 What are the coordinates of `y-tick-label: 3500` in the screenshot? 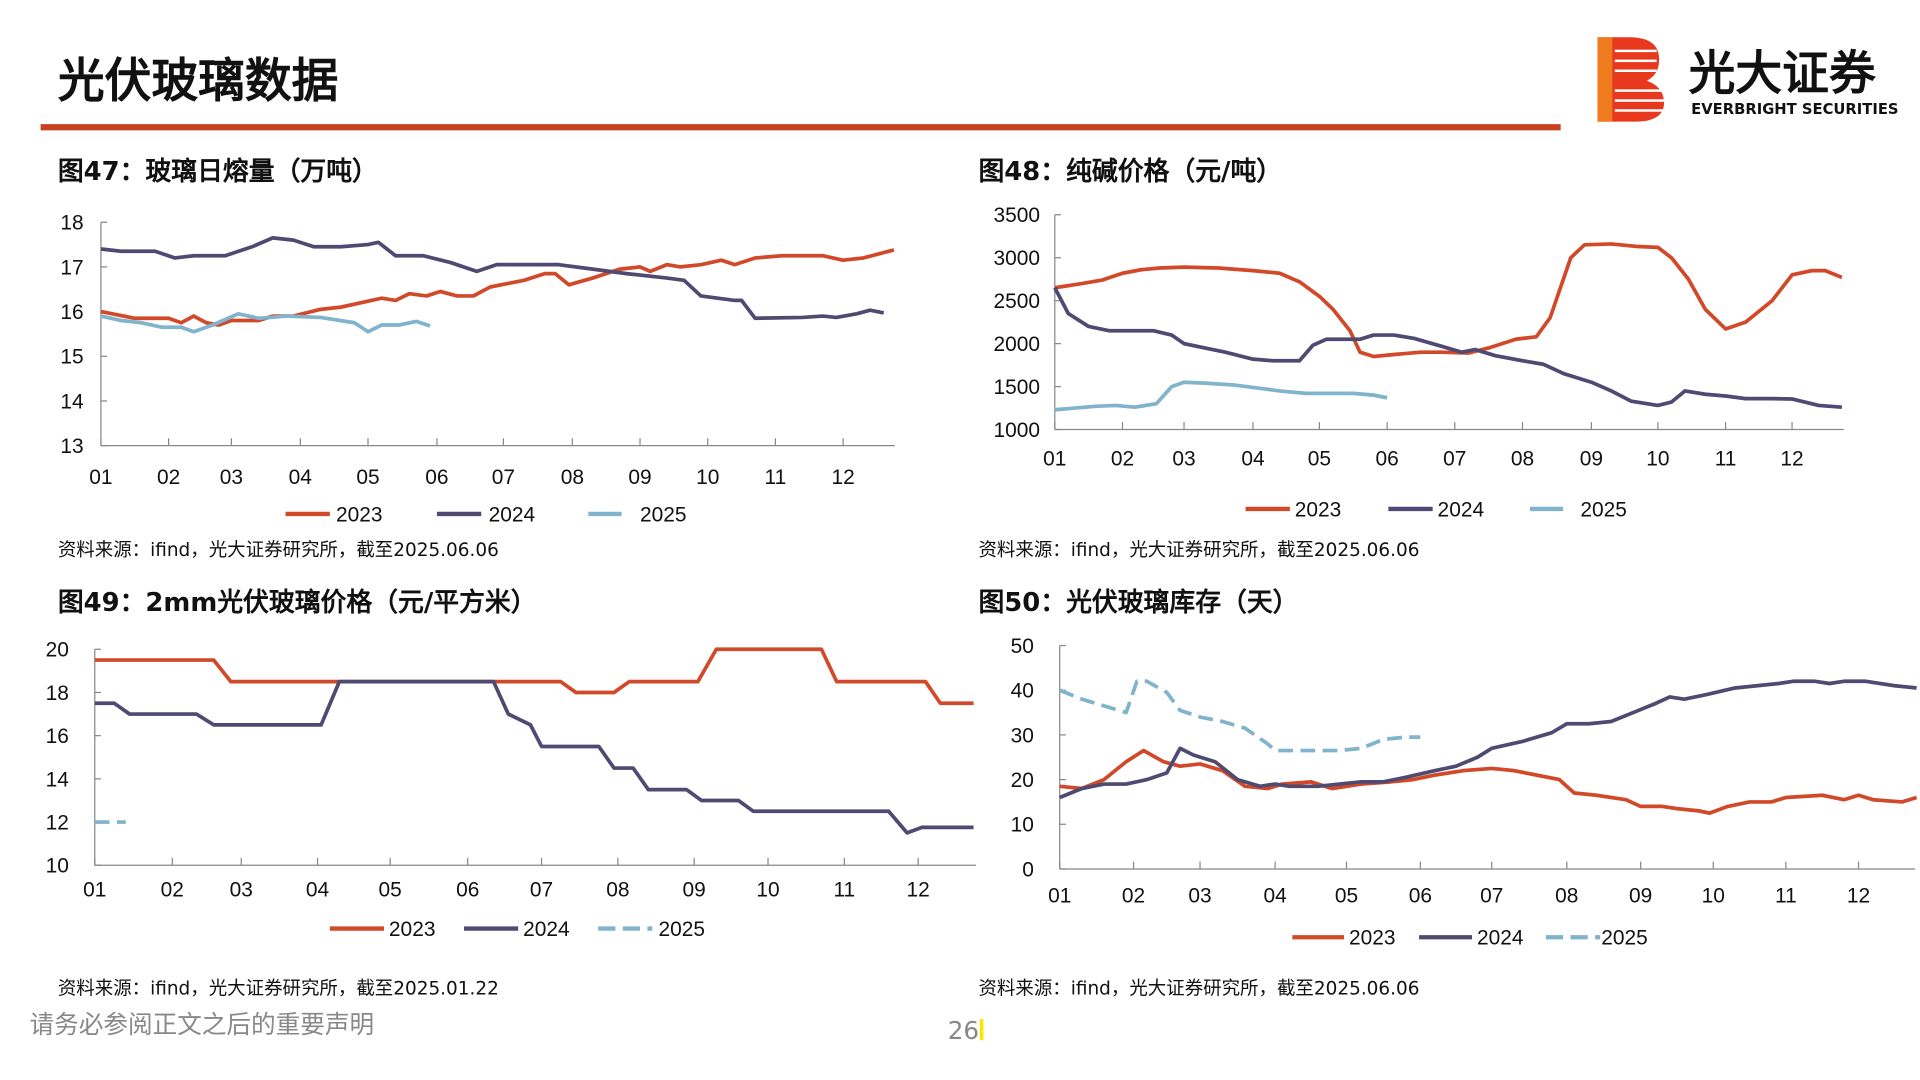 It's located at (1017, 215).